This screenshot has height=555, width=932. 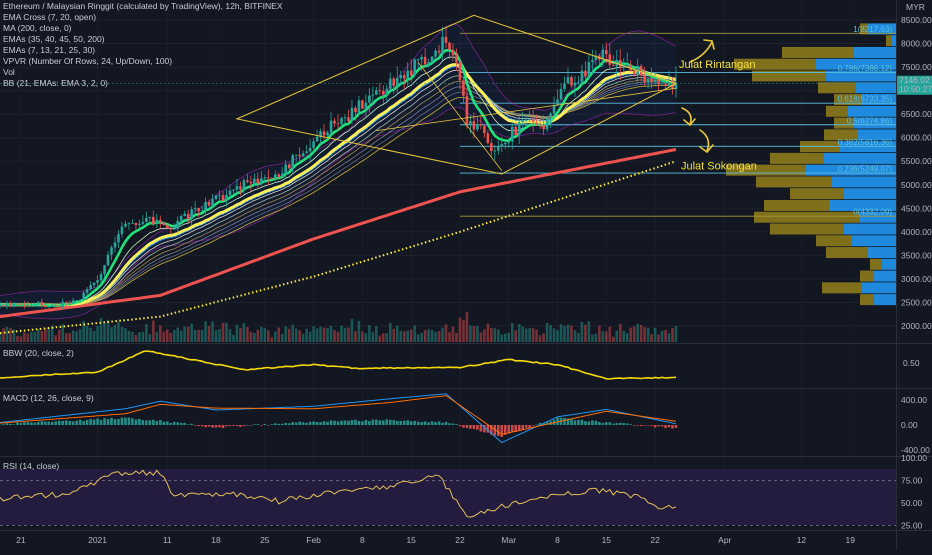 What do you see at coordinates (38, 353) in the screenshot?
I see `bbw-pane-label: BBW (20, close, 2)` at bounding box center [38, 353].